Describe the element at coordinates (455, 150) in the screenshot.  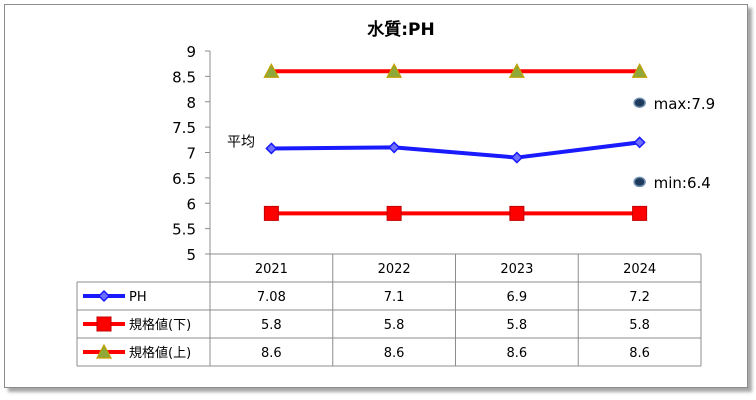
I see `series-line` at that location.